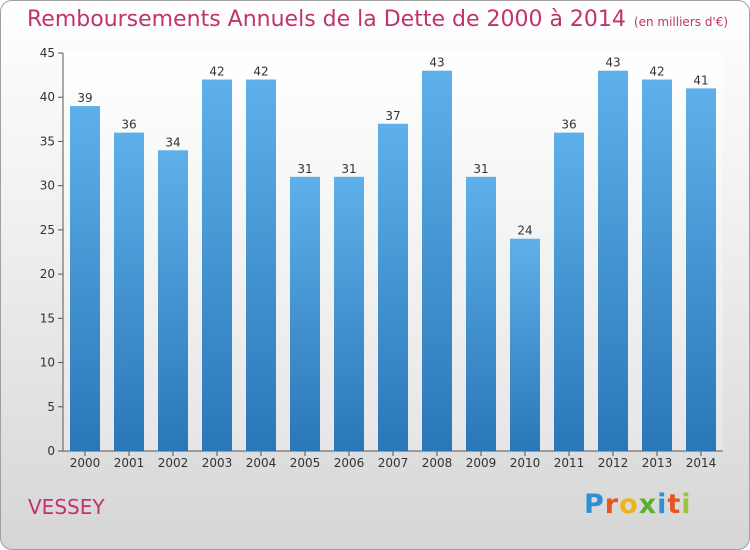 This screenshot has height=550, width=750. I want to click on bar-2013, so click(657, 265).